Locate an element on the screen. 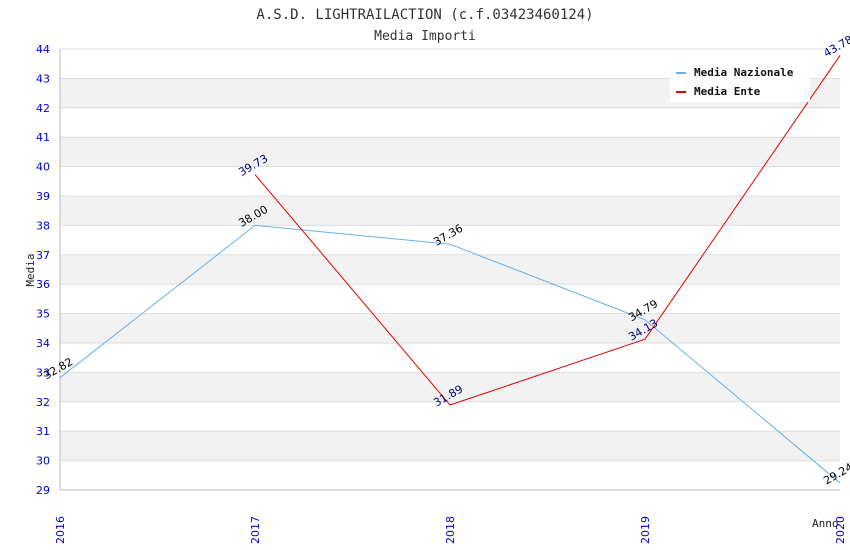 This screenshot has height=550, width=850. y-tick-label: 32 is located at coordinates (43, 402).